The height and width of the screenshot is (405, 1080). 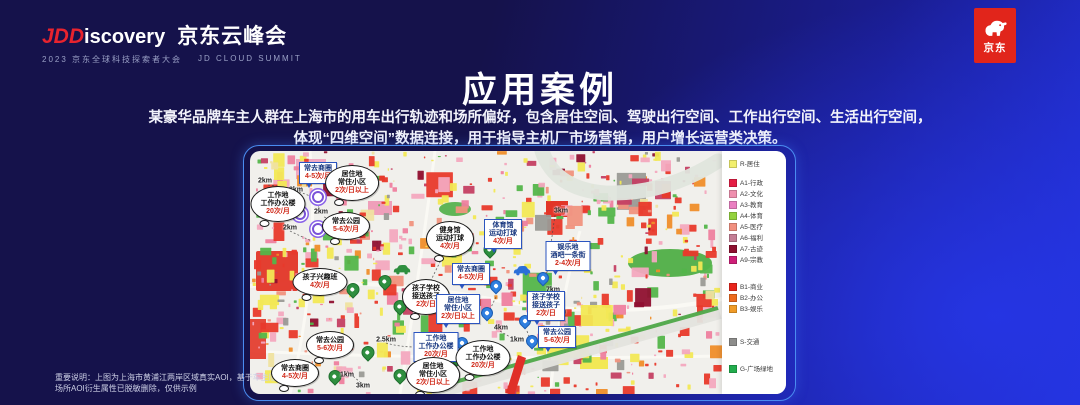 What do you see at coordinates (568, 258) in the screenshot?
I see `map-callout-rect: 娱乐地 酒吧一条街 2-4次/月` at bounding box center [568, 258].